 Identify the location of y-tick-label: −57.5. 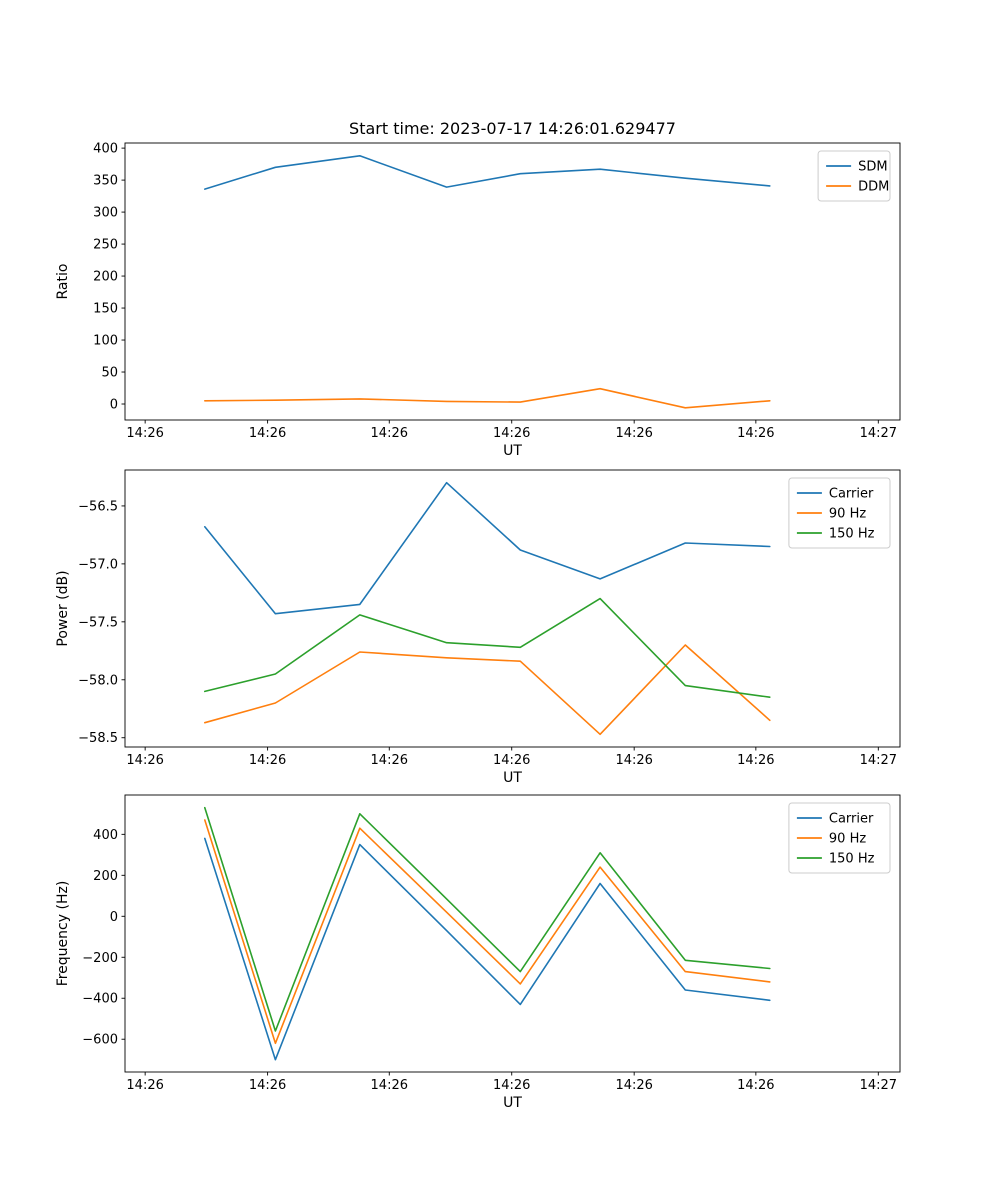
(98, 622).